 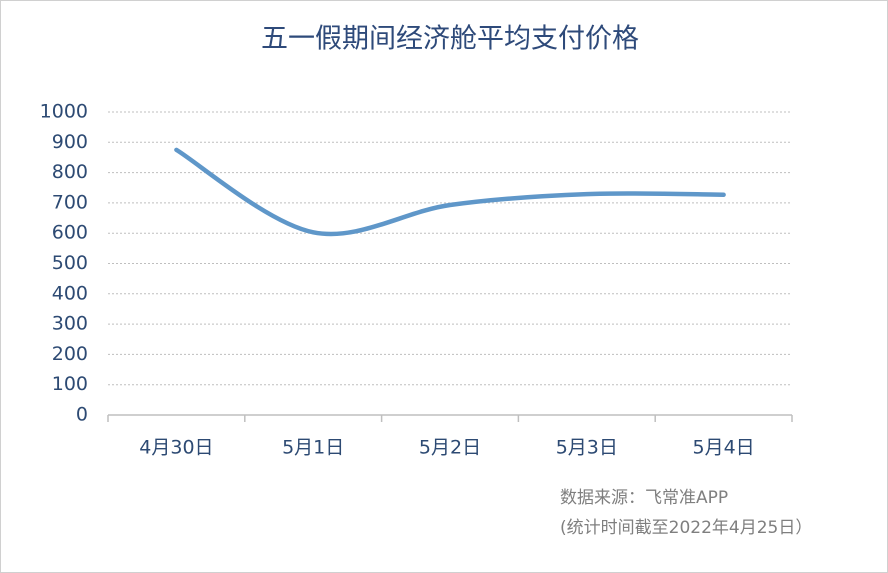 I want to click on y-tick-label: 1000, so click(x=64, y=112).